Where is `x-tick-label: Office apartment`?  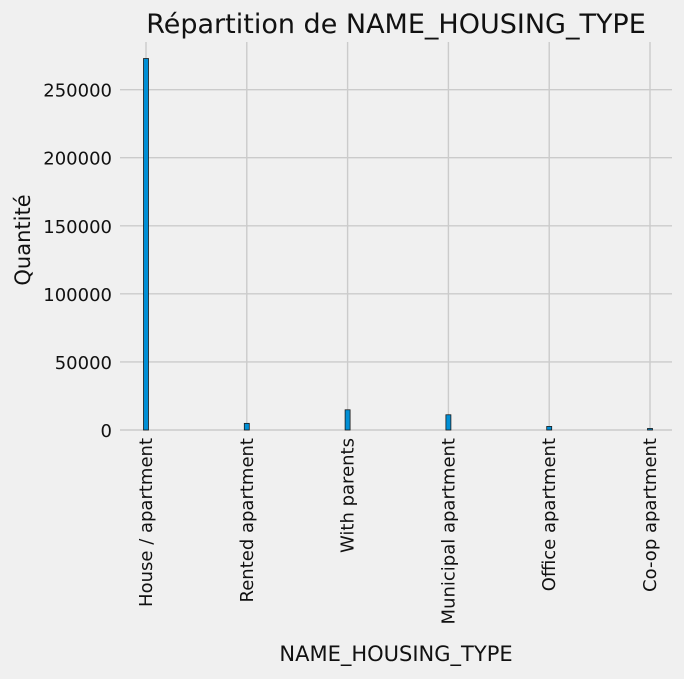 x-tick-label: Office apartment is located at coordinates (549, 514).